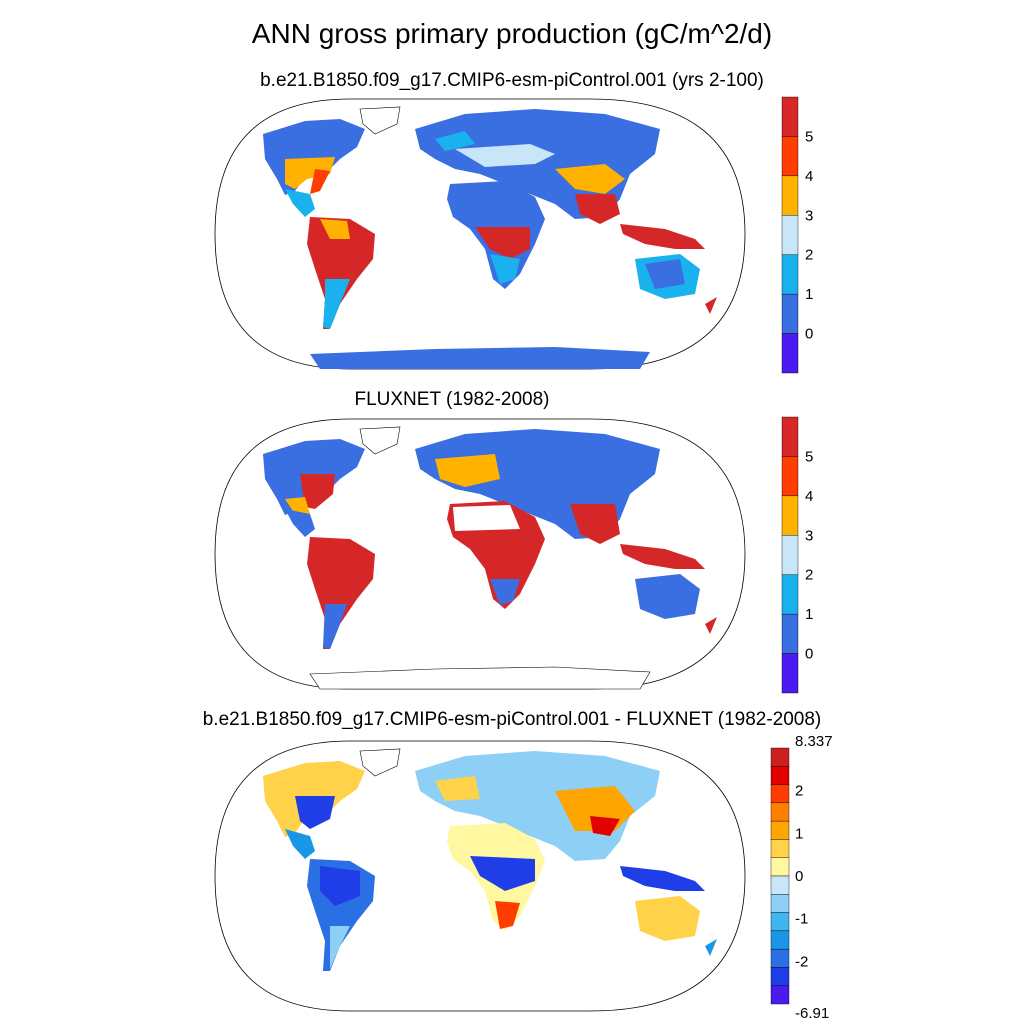 This screenshot has width=1024, height=1024. I want to click on colorbar-obs: 5 4 3 2 1 0, so click(797, 555).